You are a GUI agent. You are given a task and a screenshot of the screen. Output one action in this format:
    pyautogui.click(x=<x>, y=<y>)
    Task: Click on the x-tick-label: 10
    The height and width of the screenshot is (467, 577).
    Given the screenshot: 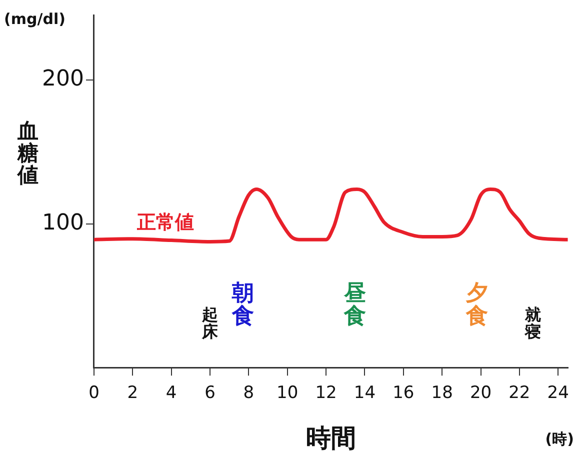 What is the action you would take?
    pyautogui.click(x=287, y=393)
    